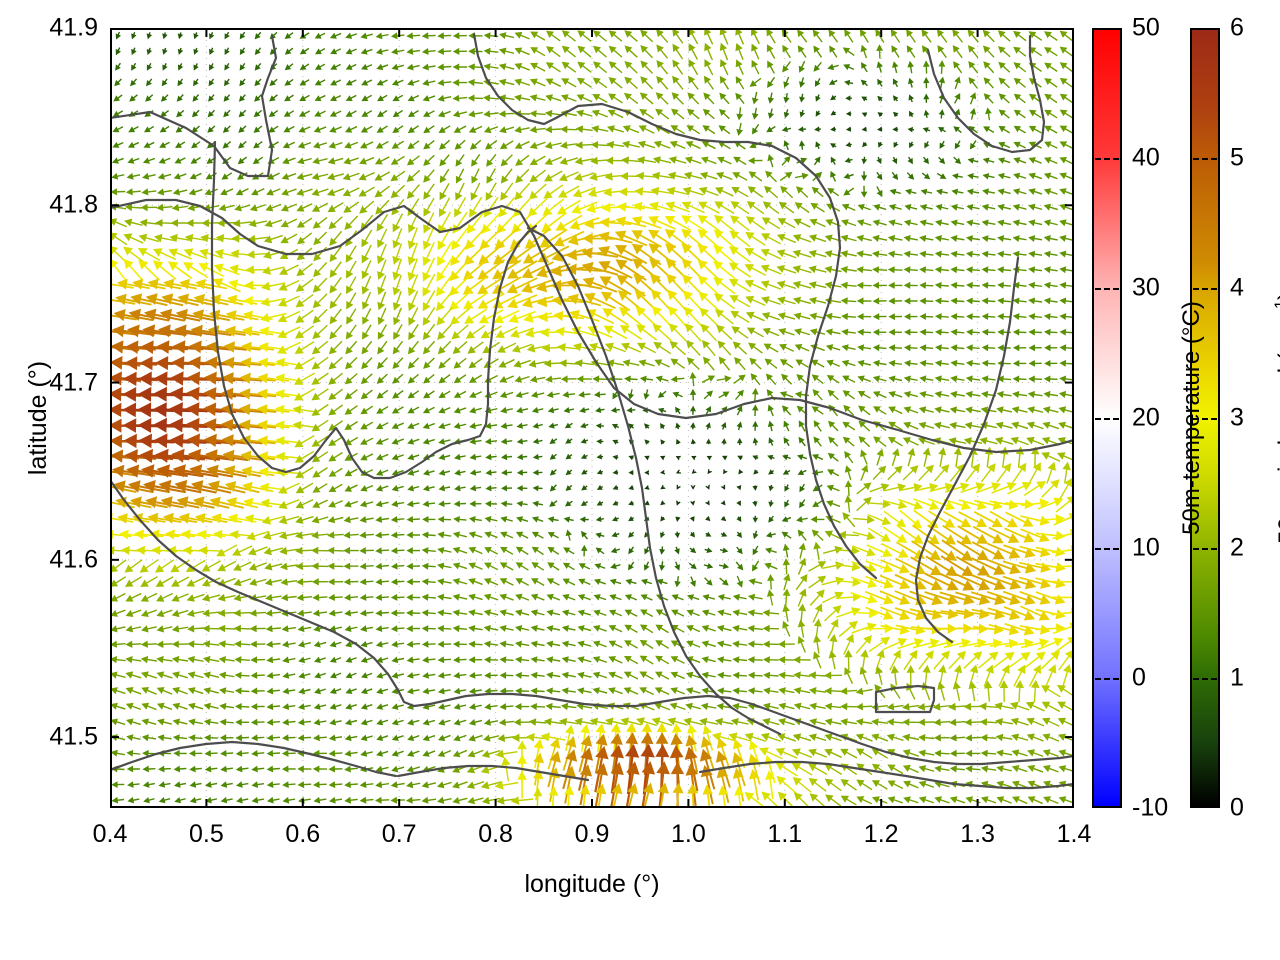 This screenshot has width=1280, height=960. What do you see at coordinates (1205, 679) in the screenshot?
I see `wind-colorbar-tickmark` at bounding box center [1205, 679].